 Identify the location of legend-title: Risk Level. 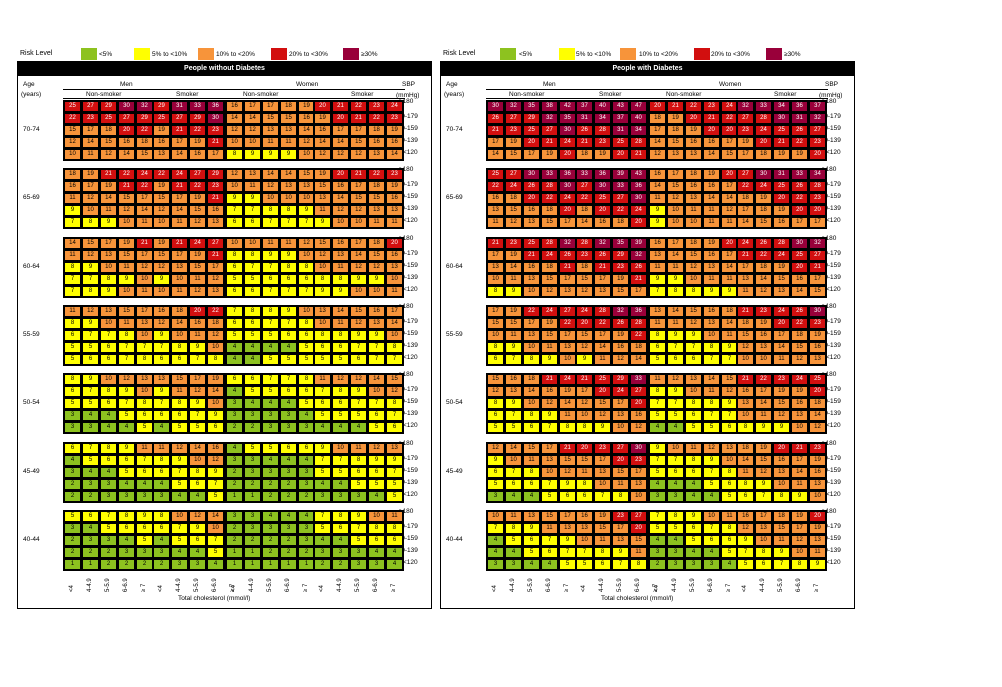
(459, 53).